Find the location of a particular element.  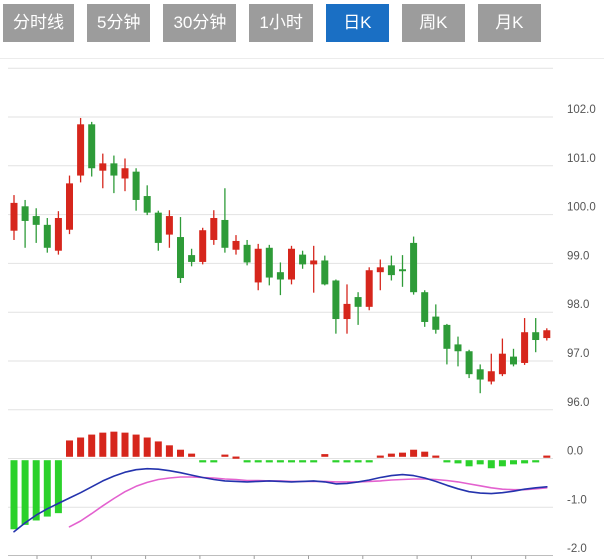

price-axis-label: 99.0 is located at coordinates (578, 256).